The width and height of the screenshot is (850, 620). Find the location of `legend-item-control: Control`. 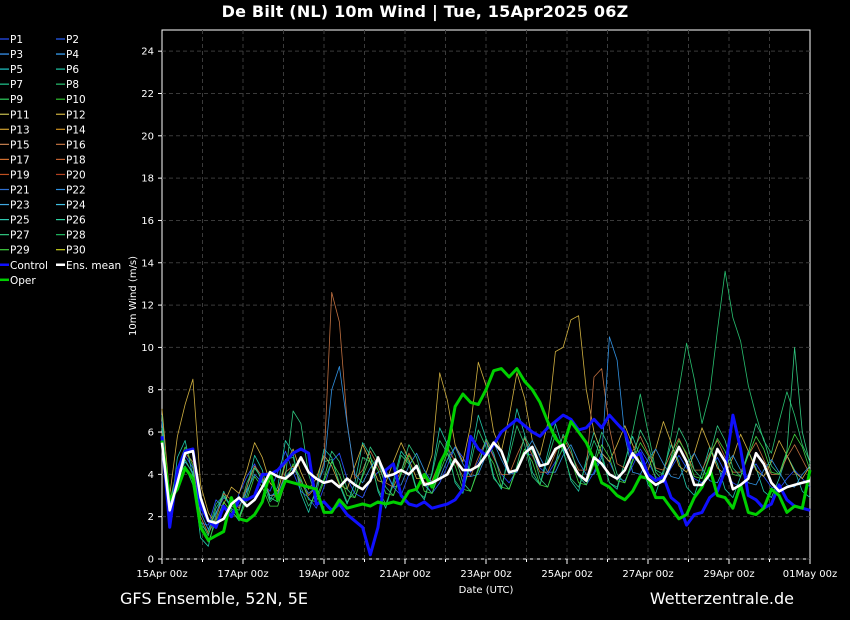

legend-item-control: Control is located at coordinates (24, 266).